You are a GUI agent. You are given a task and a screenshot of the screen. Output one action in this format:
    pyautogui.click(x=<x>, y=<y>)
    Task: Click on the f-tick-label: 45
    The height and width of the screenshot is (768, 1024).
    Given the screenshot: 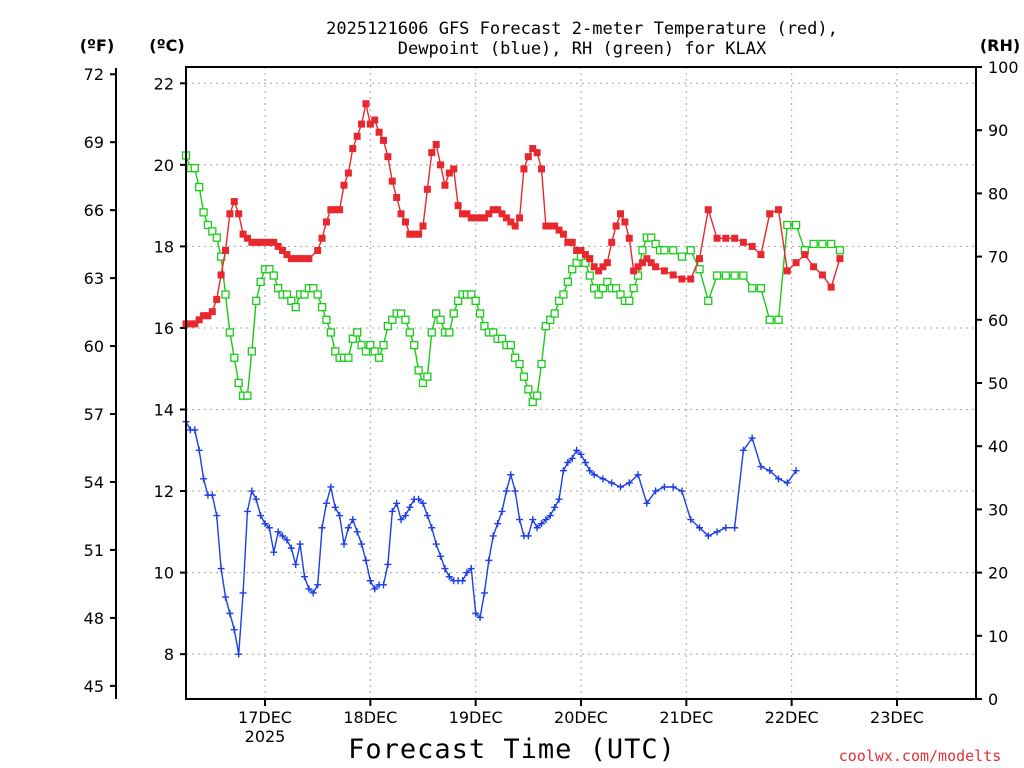 What is the action you would take?
    pyautogui.click(x=94, y=686)
    